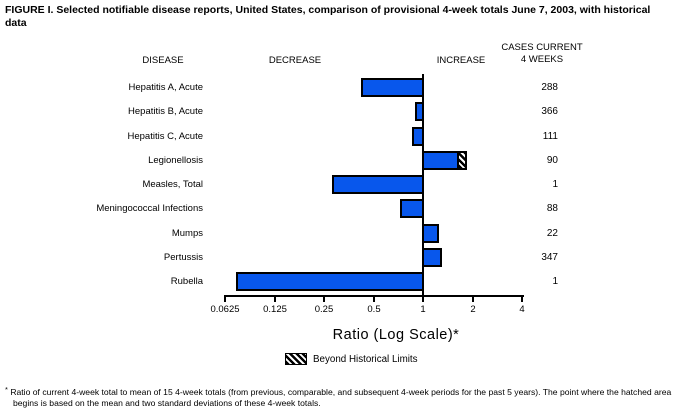  What do you see at coordinates (552, 160) in the screenshot?
I see `cases-current-4-weeks-value: 90` at bounding box center [552, 160].